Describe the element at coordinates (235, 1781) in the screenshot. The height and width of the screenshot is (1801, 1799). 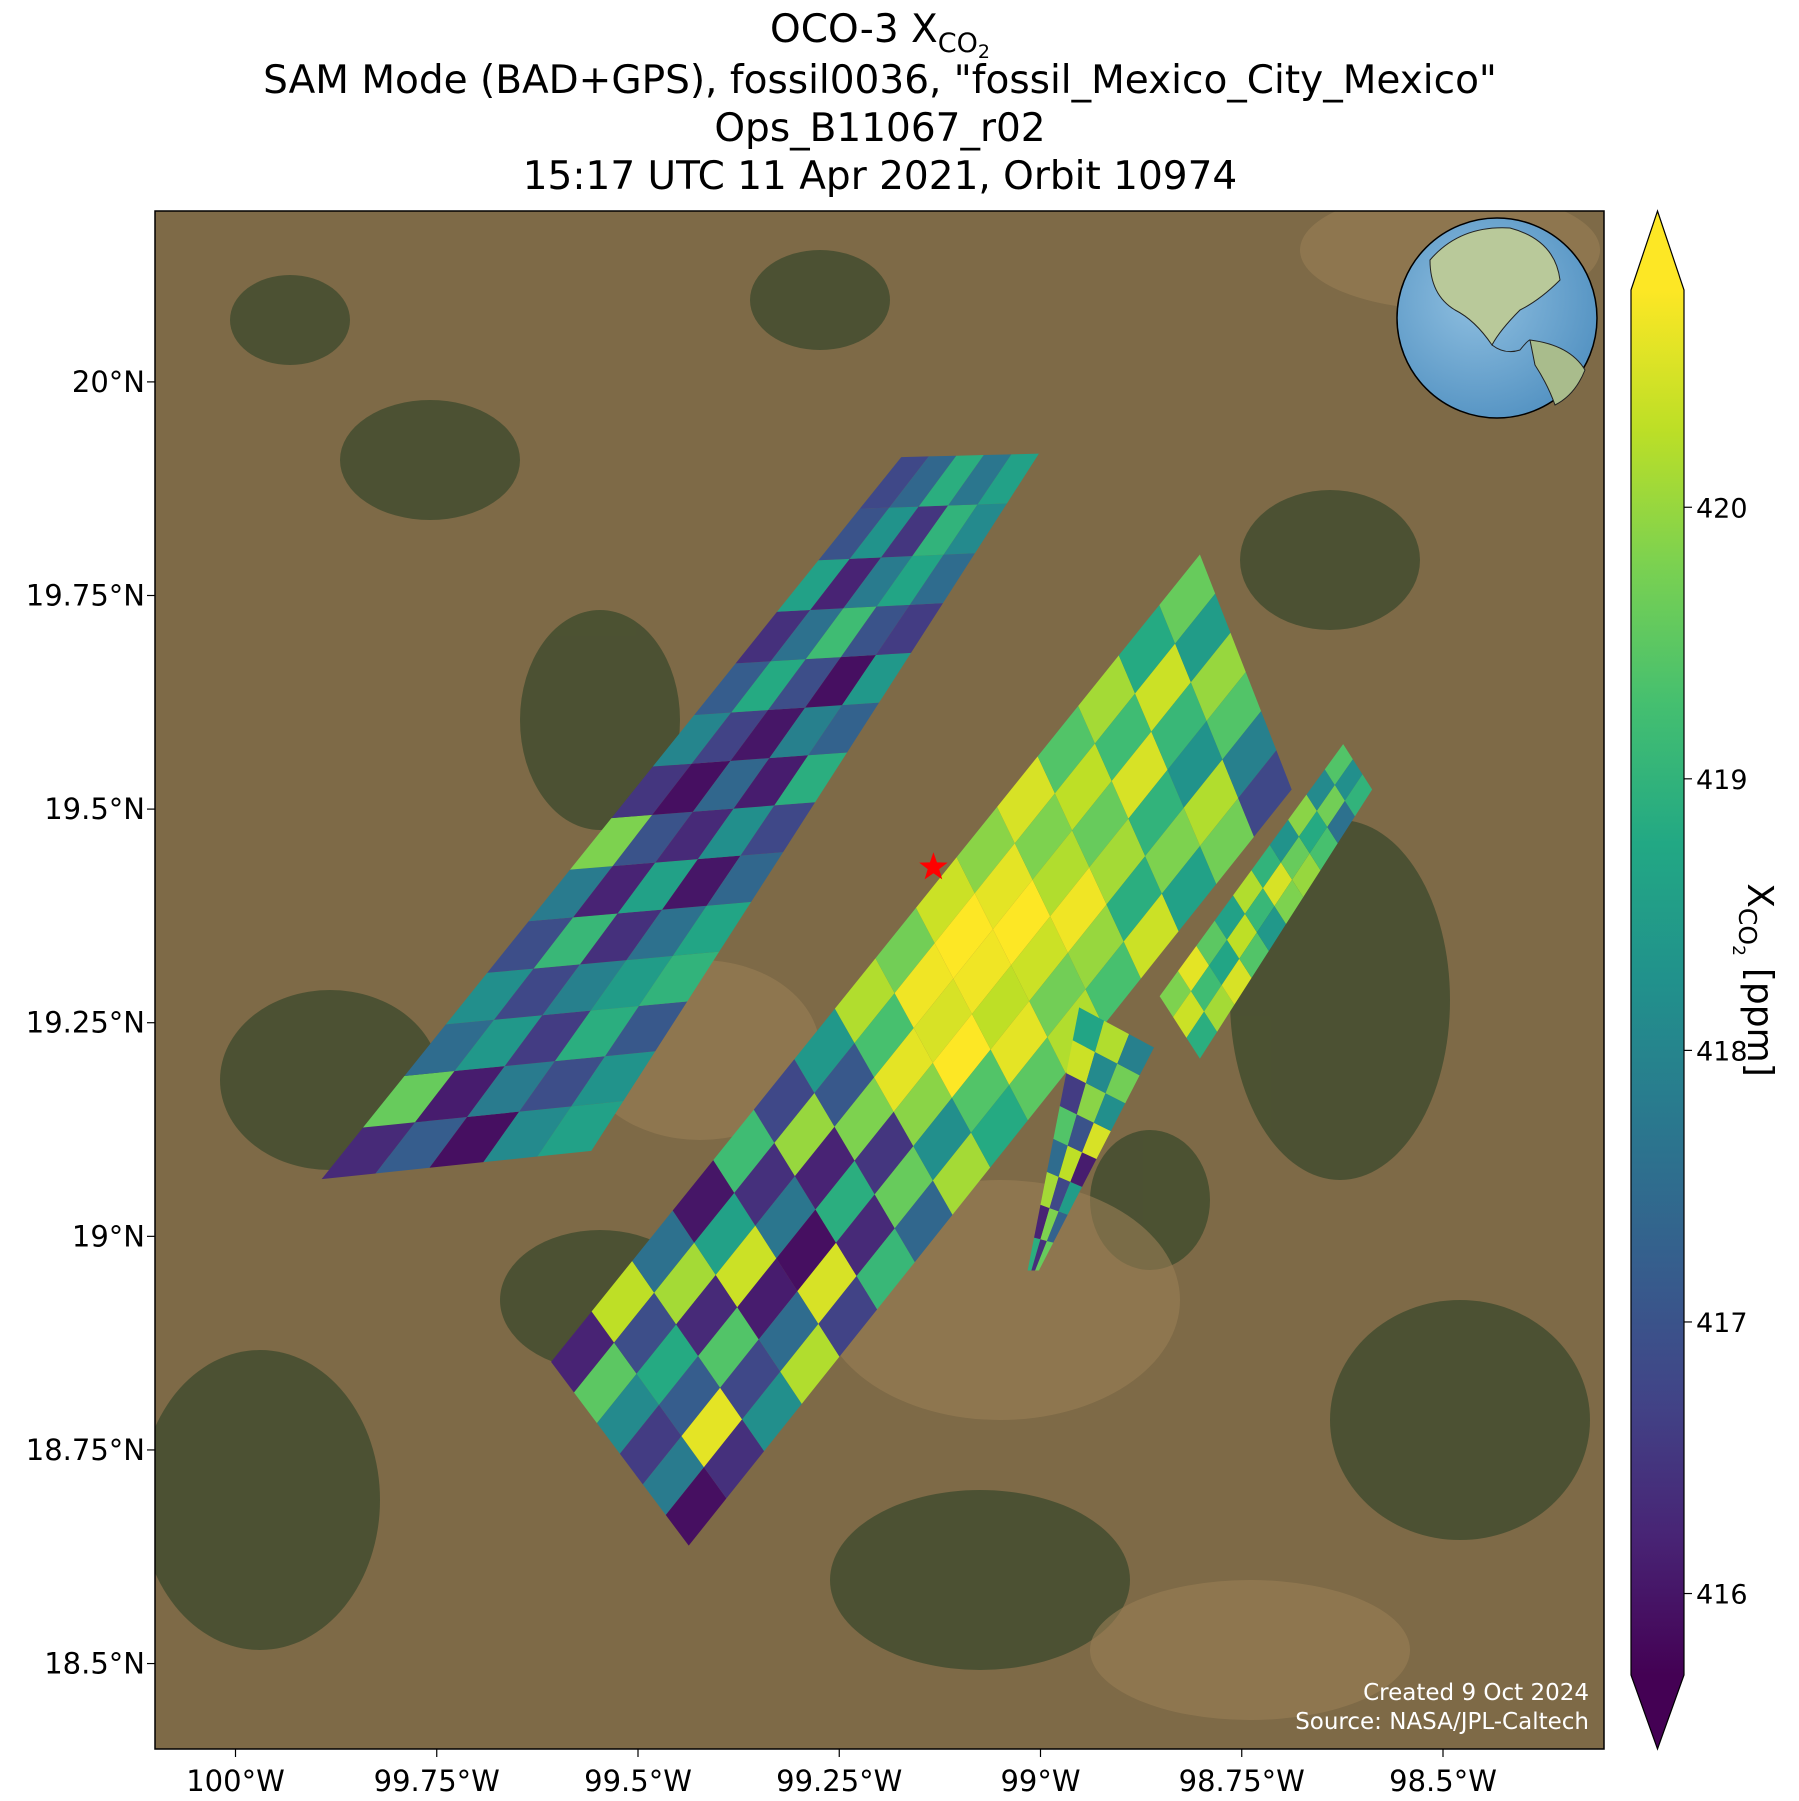
I see `x-tick-label: 100°W` at that location.